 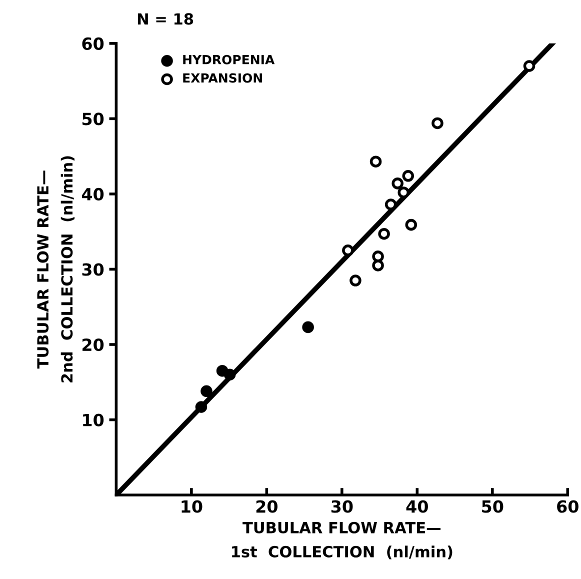 What do you see at coordinates (267, 506) in the screenshot?
I see `x-tick-label: 20` at bounding box center [267, 506].